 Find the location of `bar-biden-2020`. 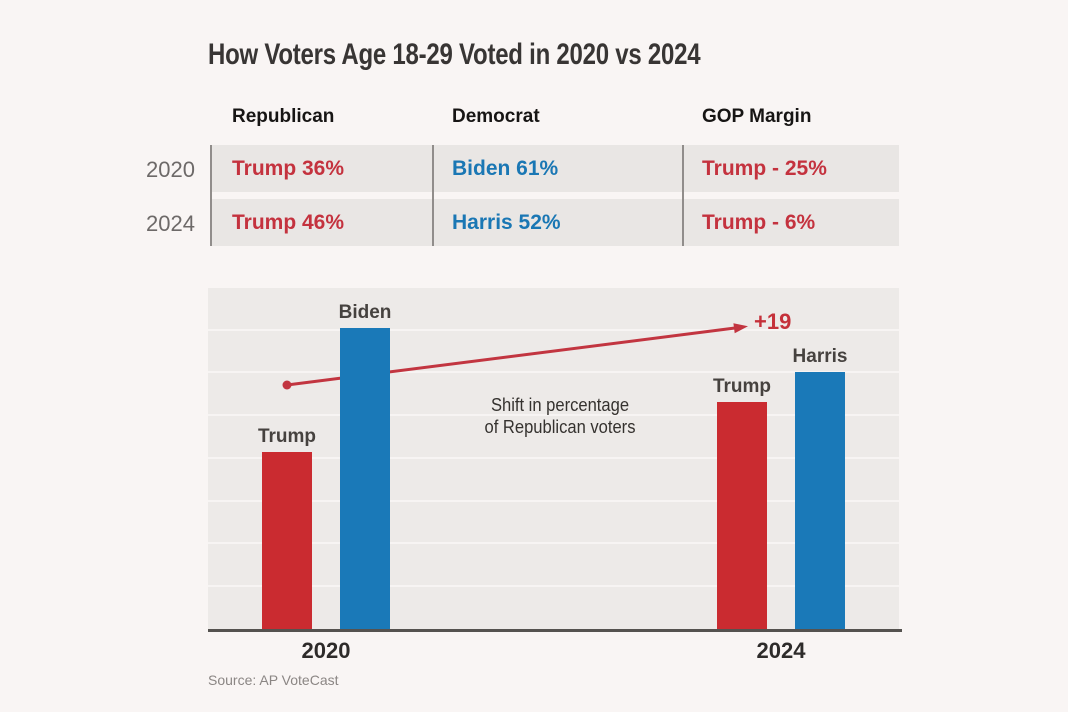

bar-biden-2020 is located at coordinates (365, 479).